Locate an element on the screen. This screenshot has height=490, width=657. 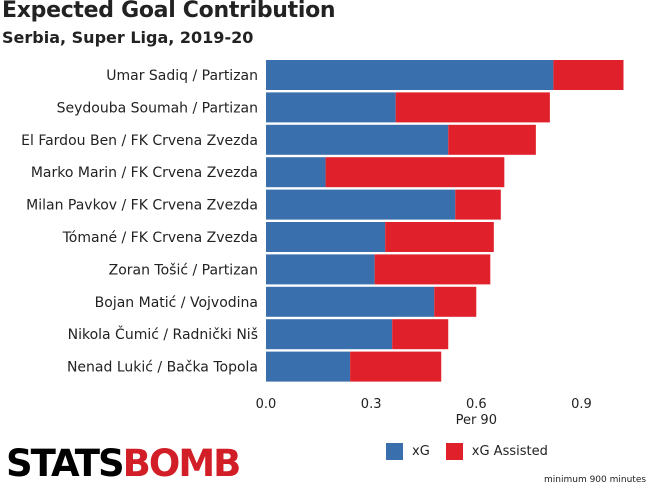
category-label: Marko Marin / FK Crvena Zvezda is located at coordinates (144, 173).